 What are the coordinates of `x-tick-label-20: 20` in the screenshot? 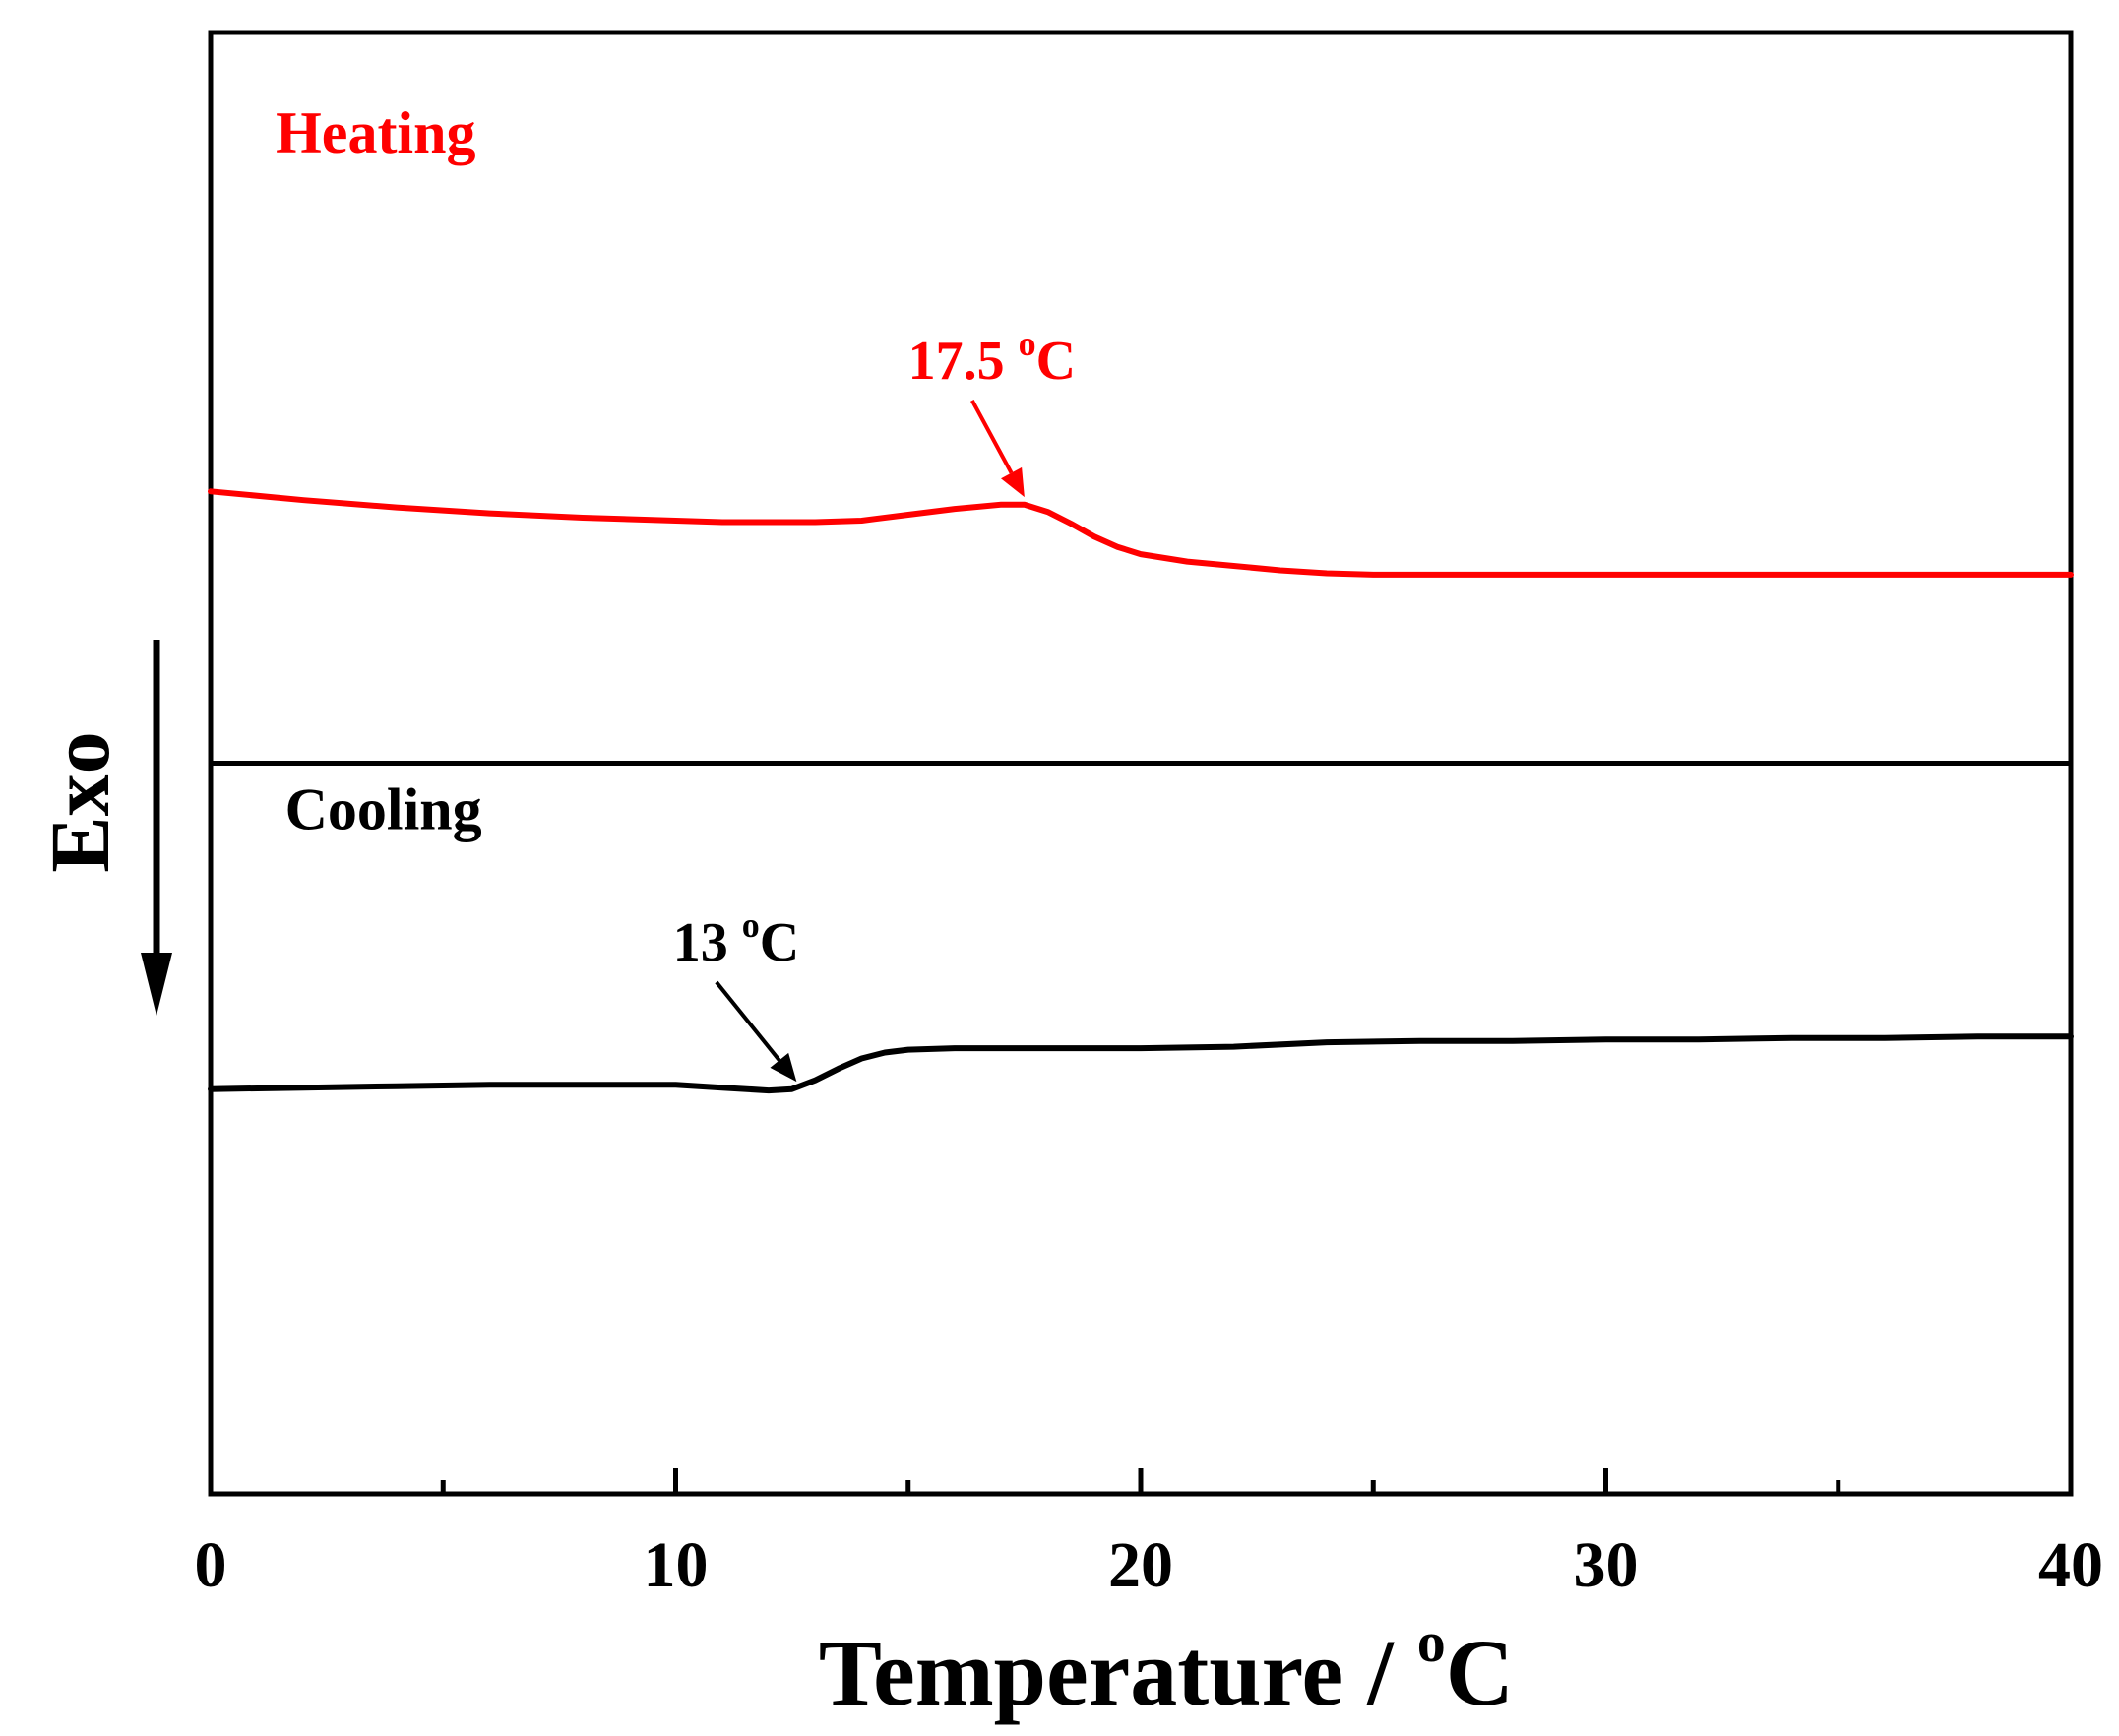 It's located at (1140, 1565).